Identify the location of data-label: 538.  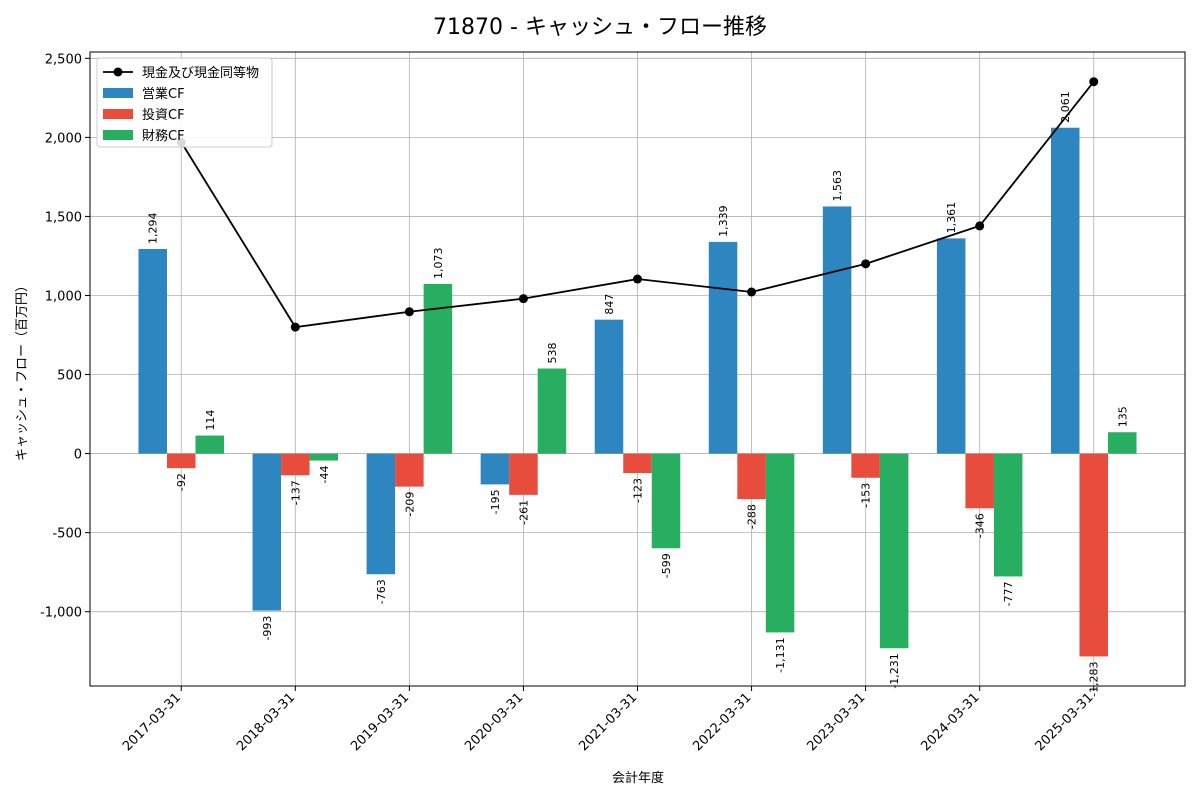
(552, 353).